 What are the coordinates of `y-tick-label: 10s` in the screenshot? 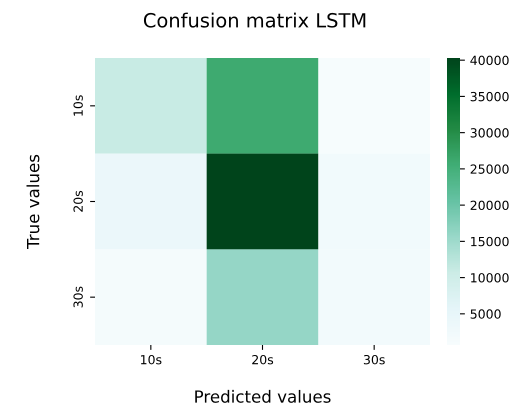 It's located at (78, 105).